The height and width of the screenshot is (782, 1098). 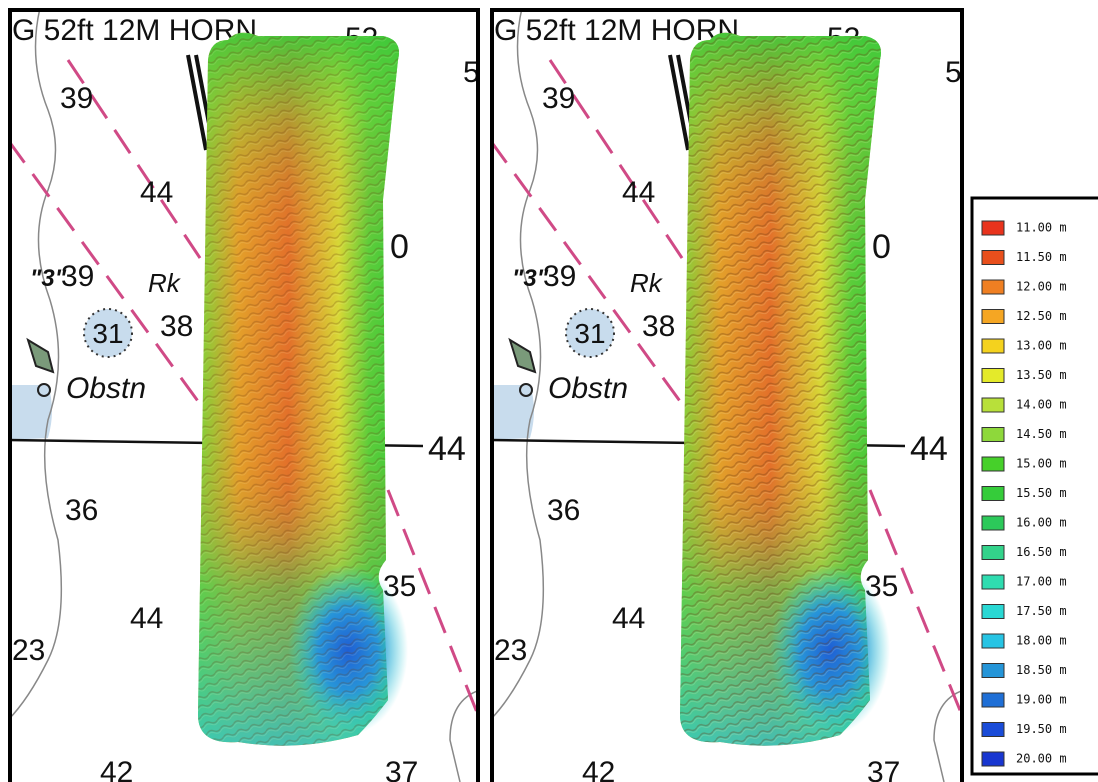 What do you see at coordinates (1041, 257) in the screenshot?
I see `legend-label: 11.50 m` at bounding box center [1041, 257].